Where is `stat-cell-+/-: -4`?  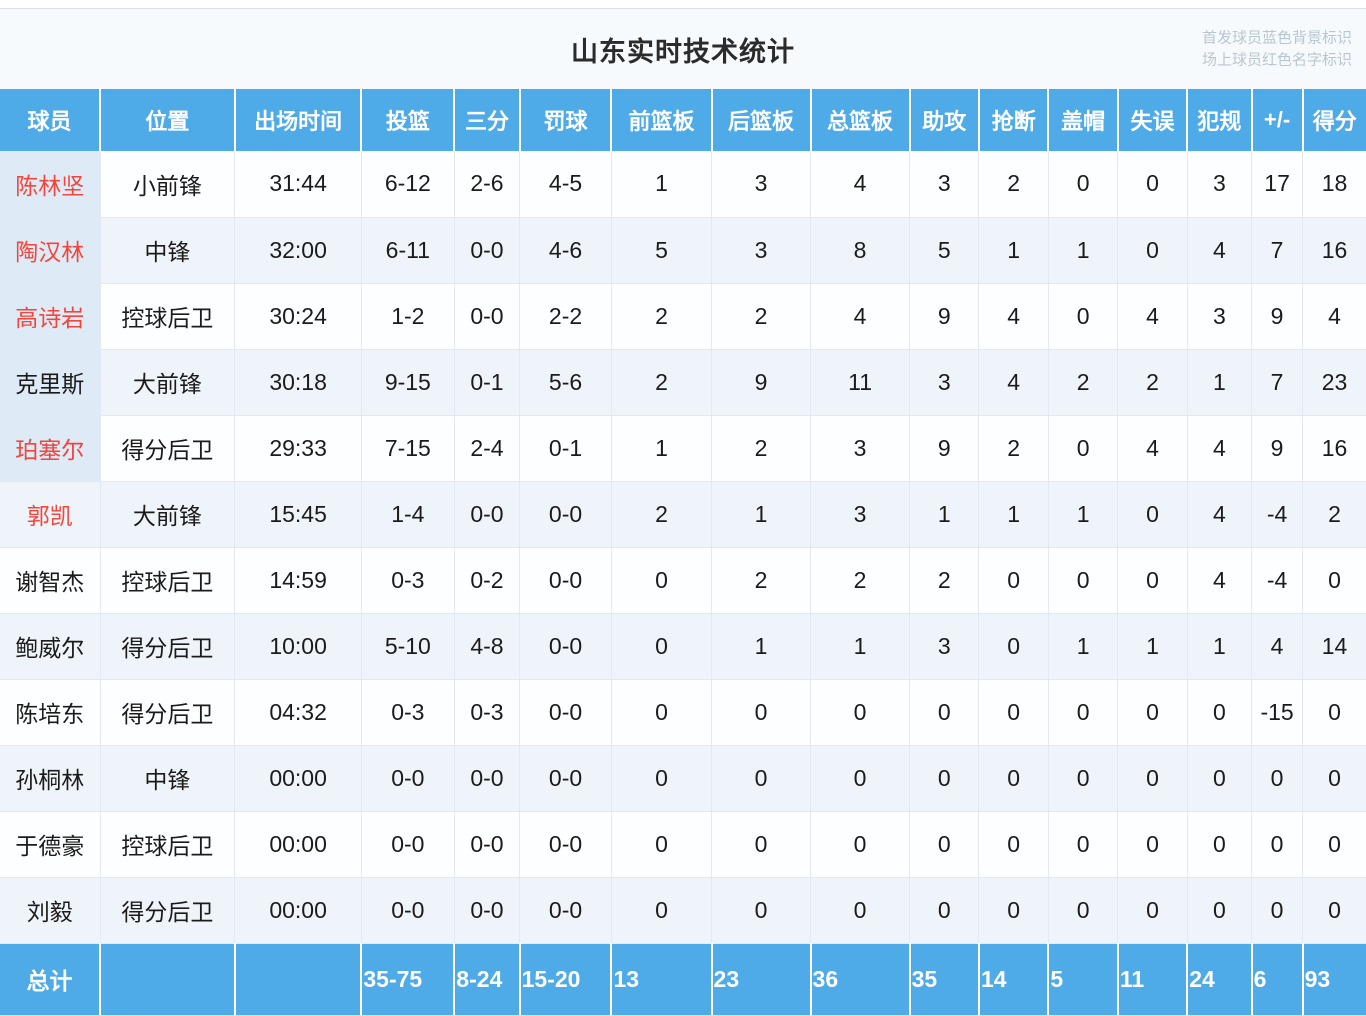
stat-cell-+/-: -4 is located at coordinates (1277, 514).